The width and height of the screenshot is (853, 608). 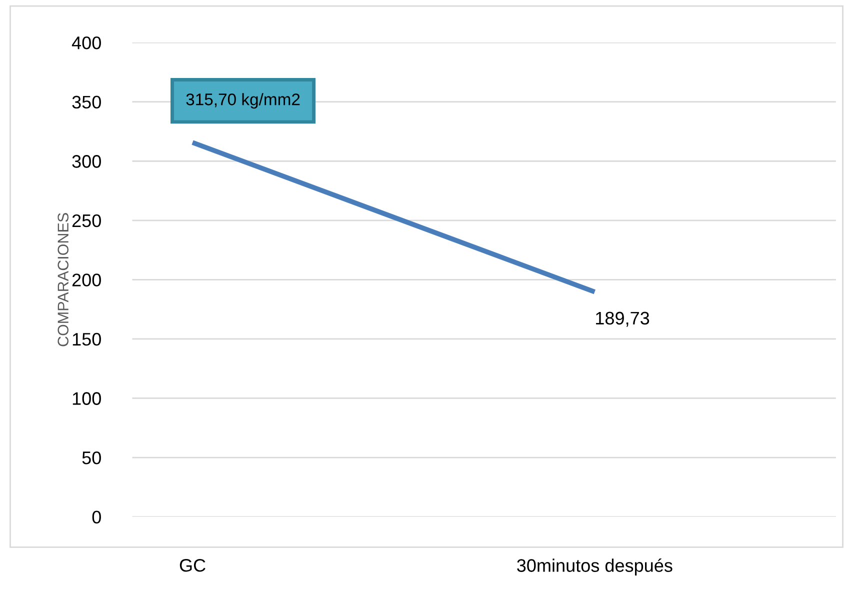 I want to click on data-label: 189,73, so click(x=623, y=319).